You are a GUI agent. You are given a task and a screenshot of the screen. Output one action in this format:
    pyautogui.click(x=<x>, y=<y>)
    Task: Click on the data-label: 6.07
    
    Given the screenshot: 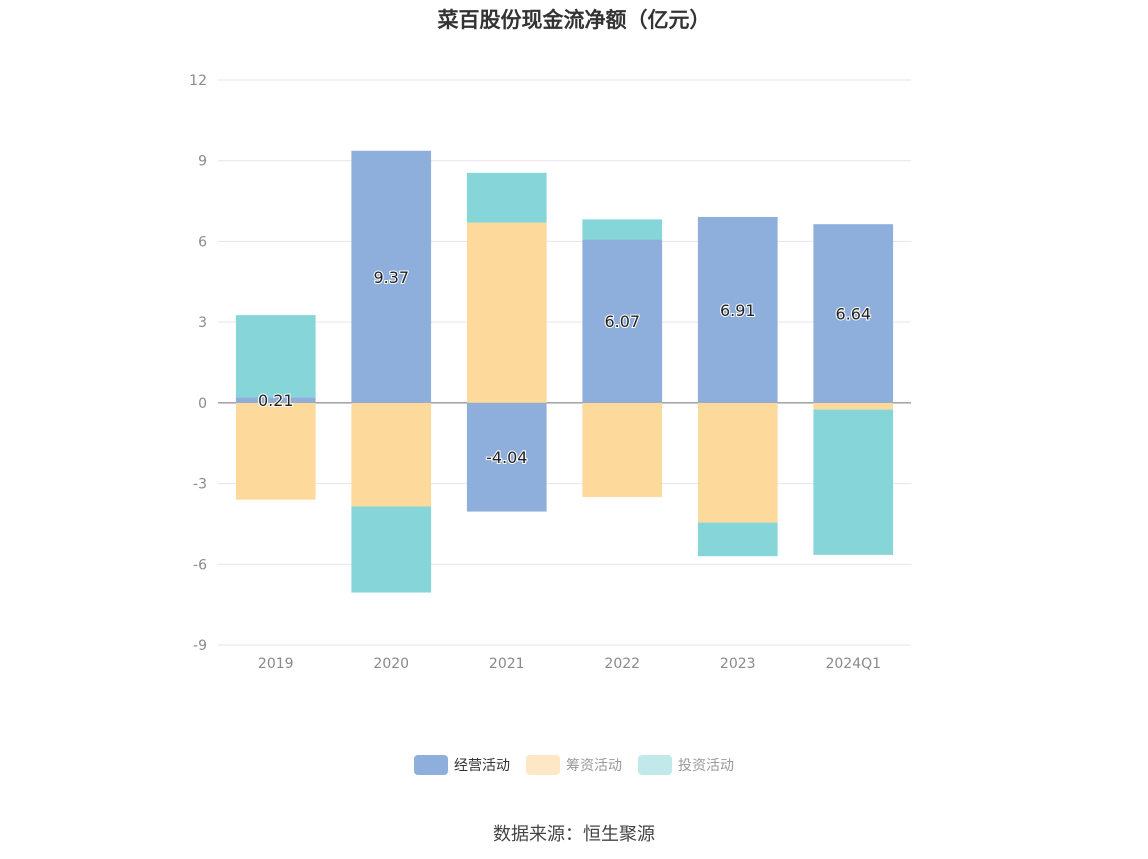 What is the action you would take?
    pyautogui.click(x=622, y=321)
    